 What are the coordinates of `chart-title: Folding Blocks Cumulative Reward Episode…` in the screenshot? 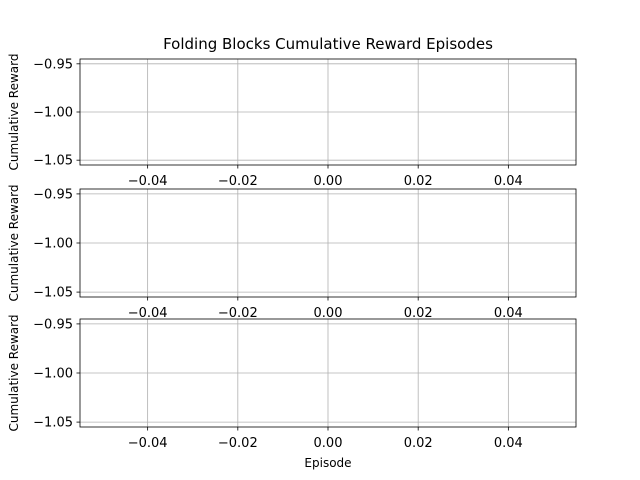 It's located at (328, 44).